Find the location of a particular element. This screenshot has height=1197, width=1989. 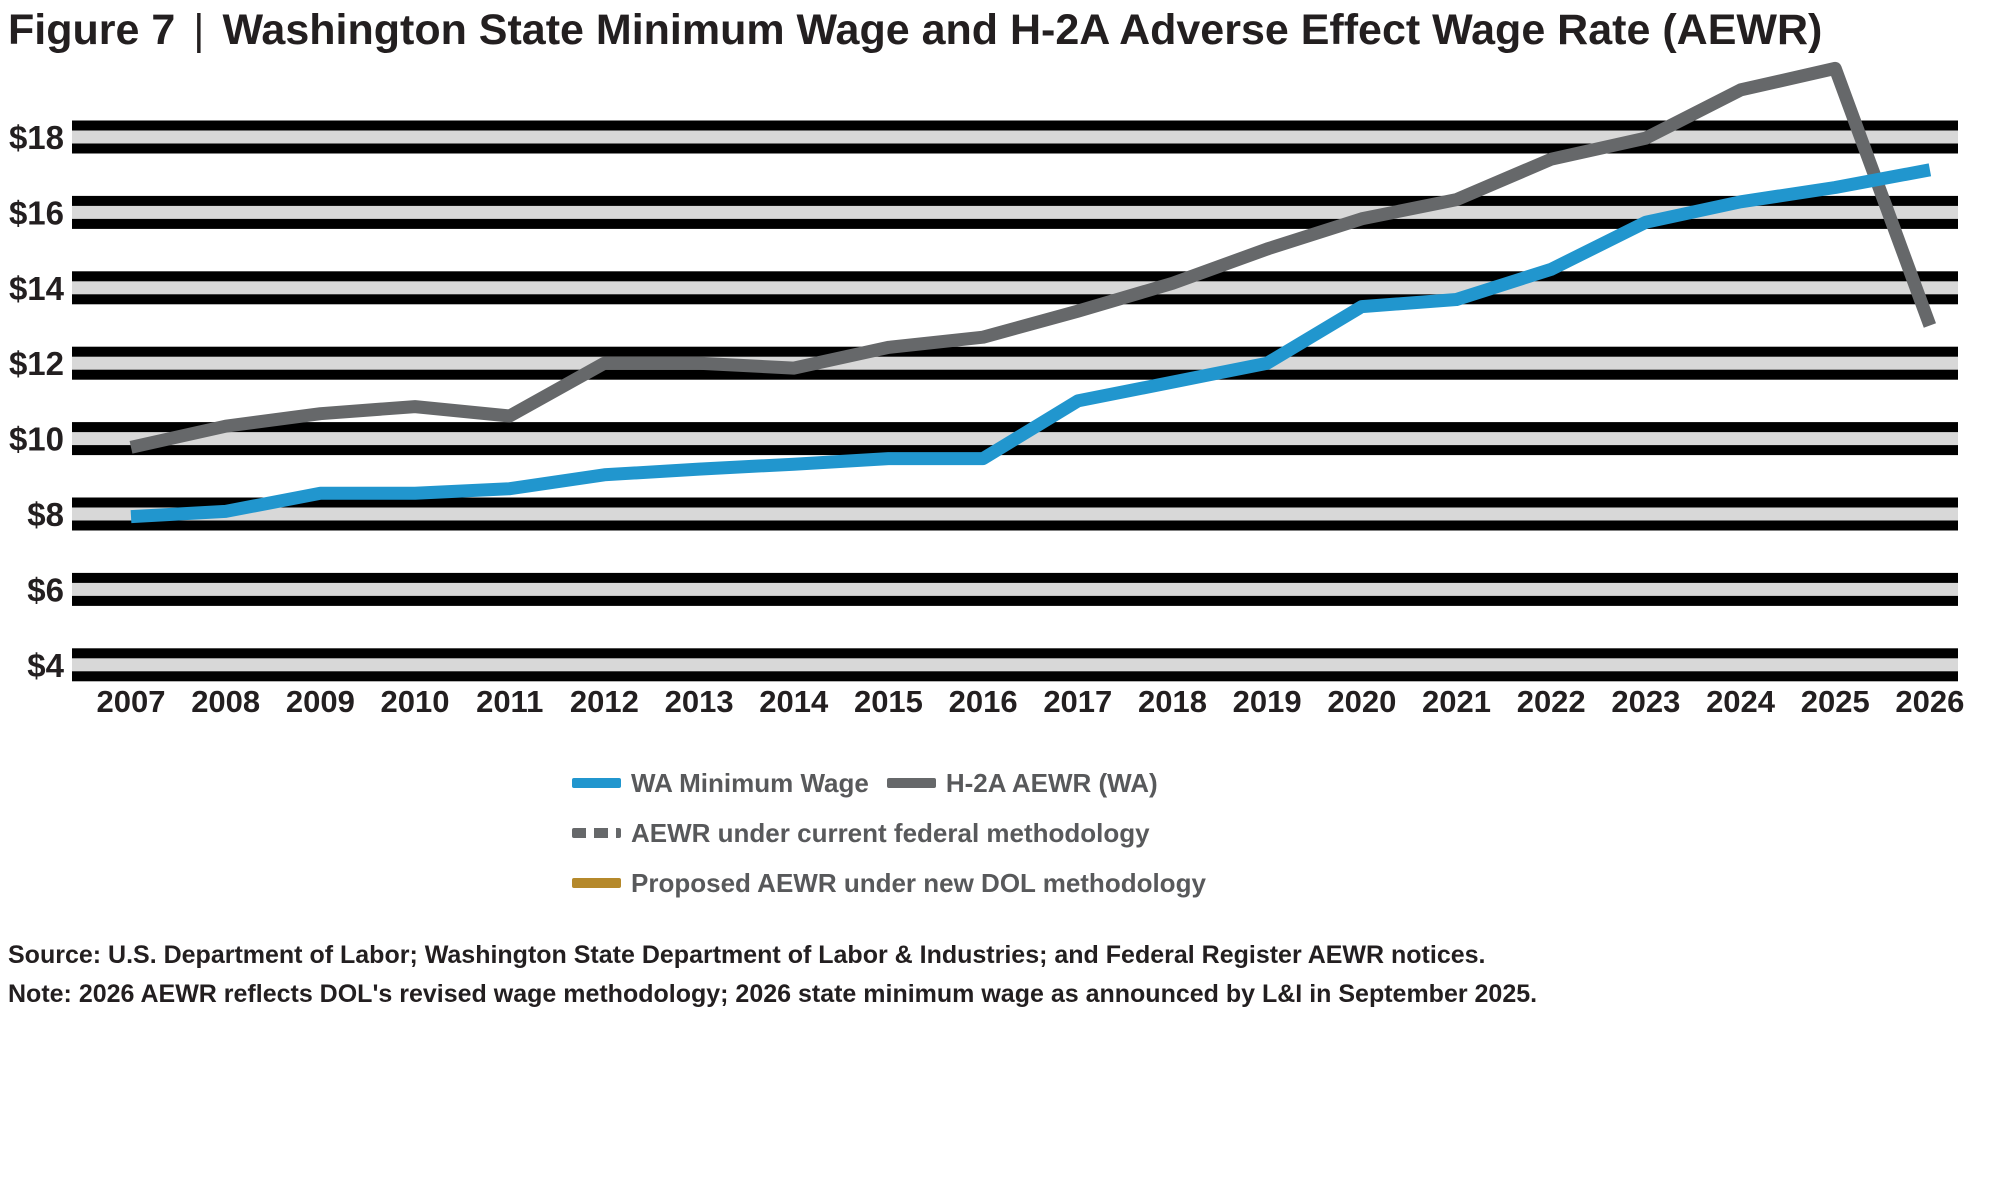

y-axis-tick-label: $16 is located at coordinates (36, 212).